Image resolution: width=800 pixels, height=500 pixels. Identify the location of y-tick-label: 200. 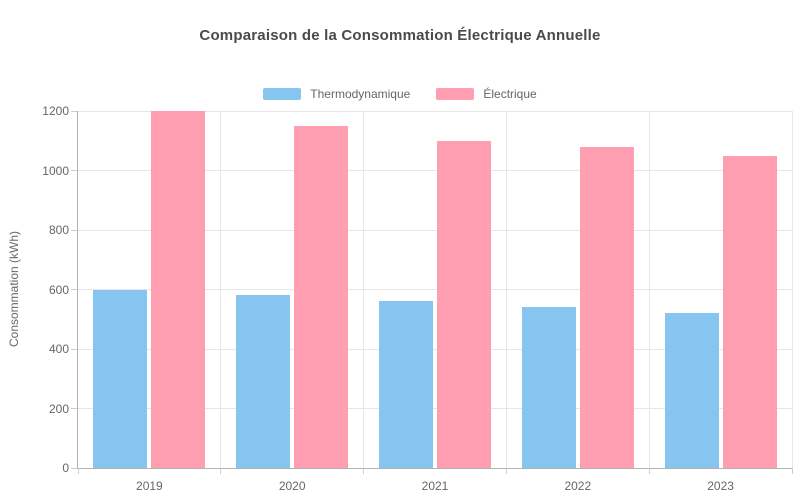
(58, 408).